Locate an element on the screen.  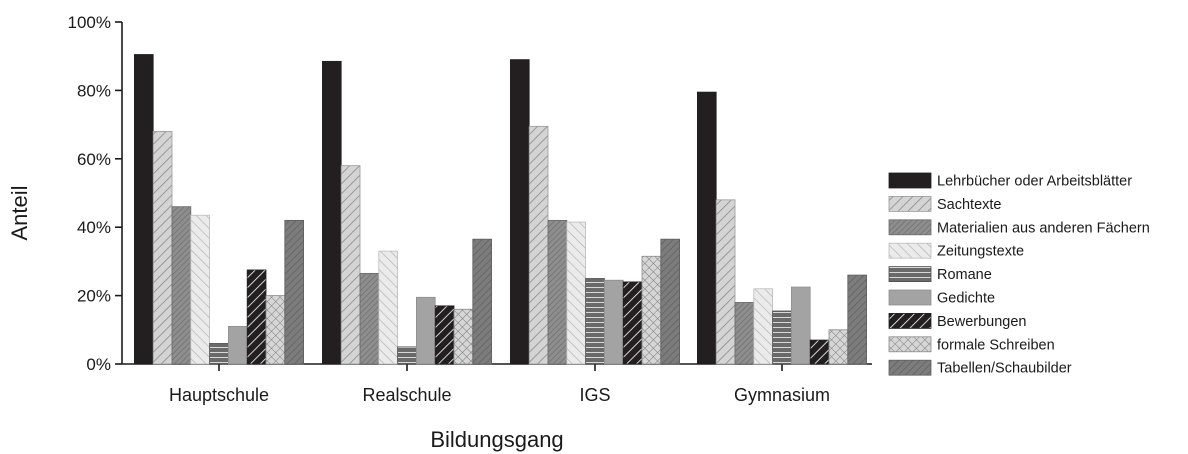
bar-gymnasium-materialien-aus-anderen-f-chern is located at coordinates (744, 333).